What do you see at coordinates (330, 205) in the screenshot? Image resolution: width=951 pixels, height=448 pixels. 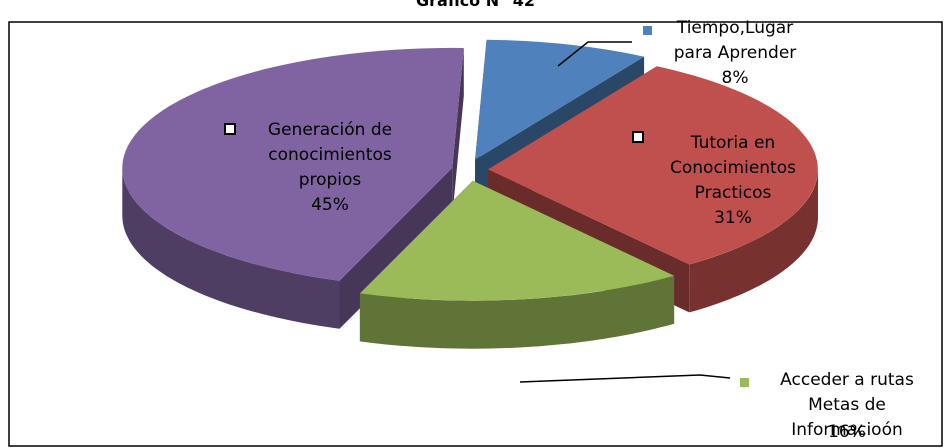 I see `value-label: 45%` at bounding box center [330, 205].